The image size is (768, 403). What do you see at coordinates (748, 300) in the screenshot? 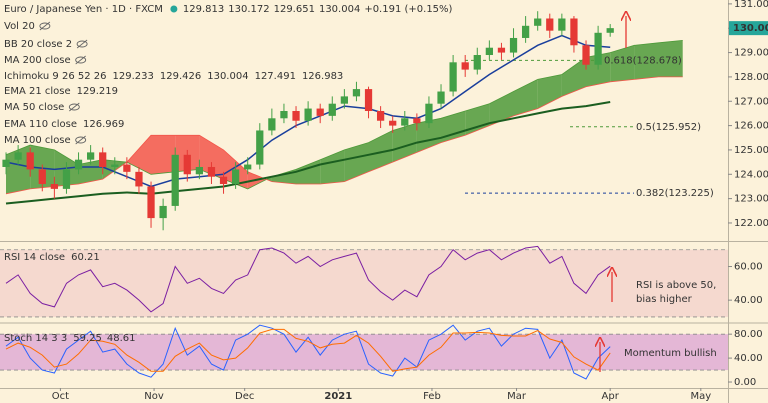
I see `y-tick-label: 40.00` at bounding box center [748, 300].